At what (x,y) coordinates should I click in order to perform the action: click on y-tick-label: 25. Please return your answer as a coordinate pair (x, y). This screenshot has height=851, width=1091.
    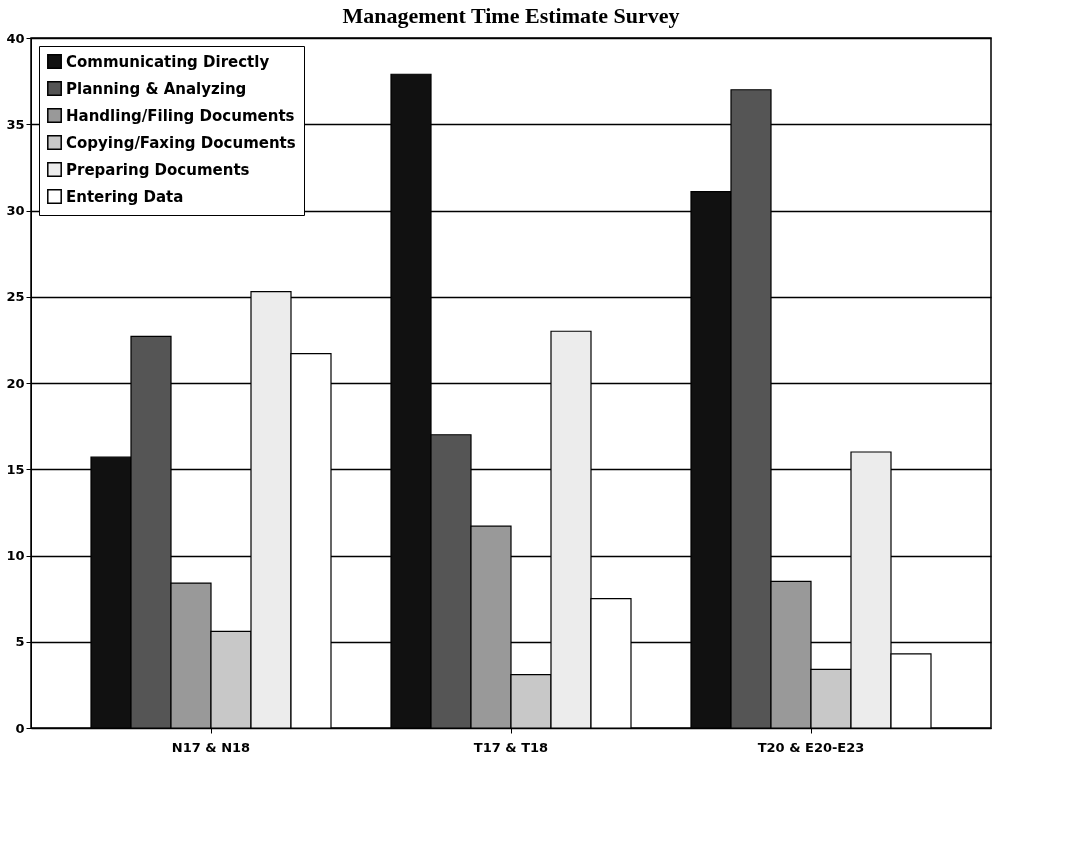
    Looking at the image, I should click on (15, 297).